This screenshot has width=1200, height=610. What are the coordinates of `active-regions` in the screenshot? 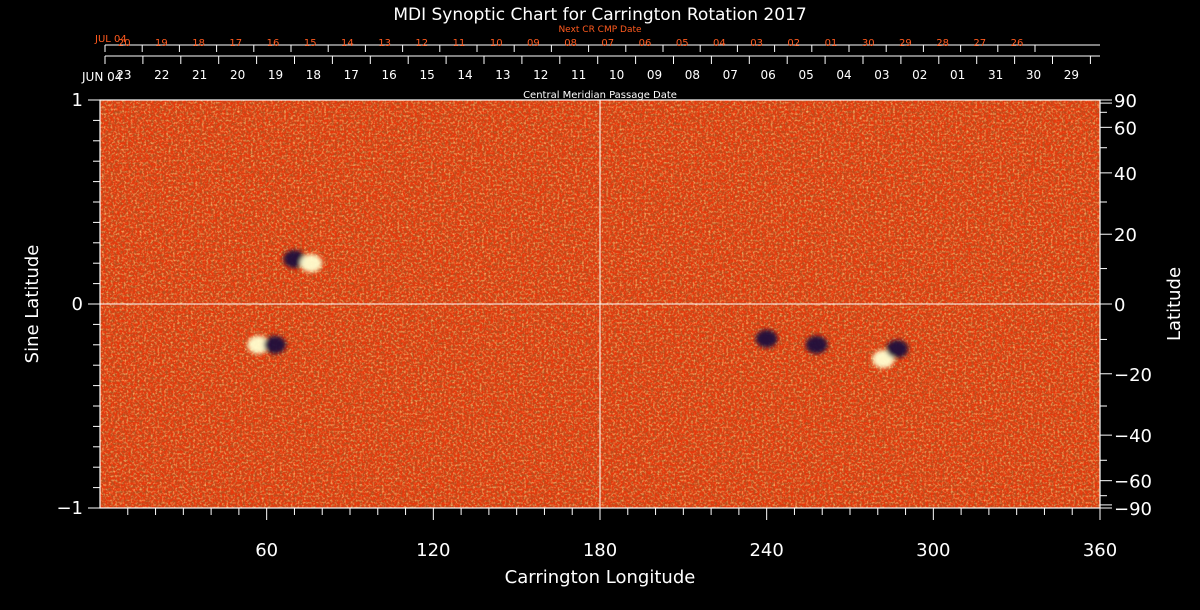 It's located at (578, 309).